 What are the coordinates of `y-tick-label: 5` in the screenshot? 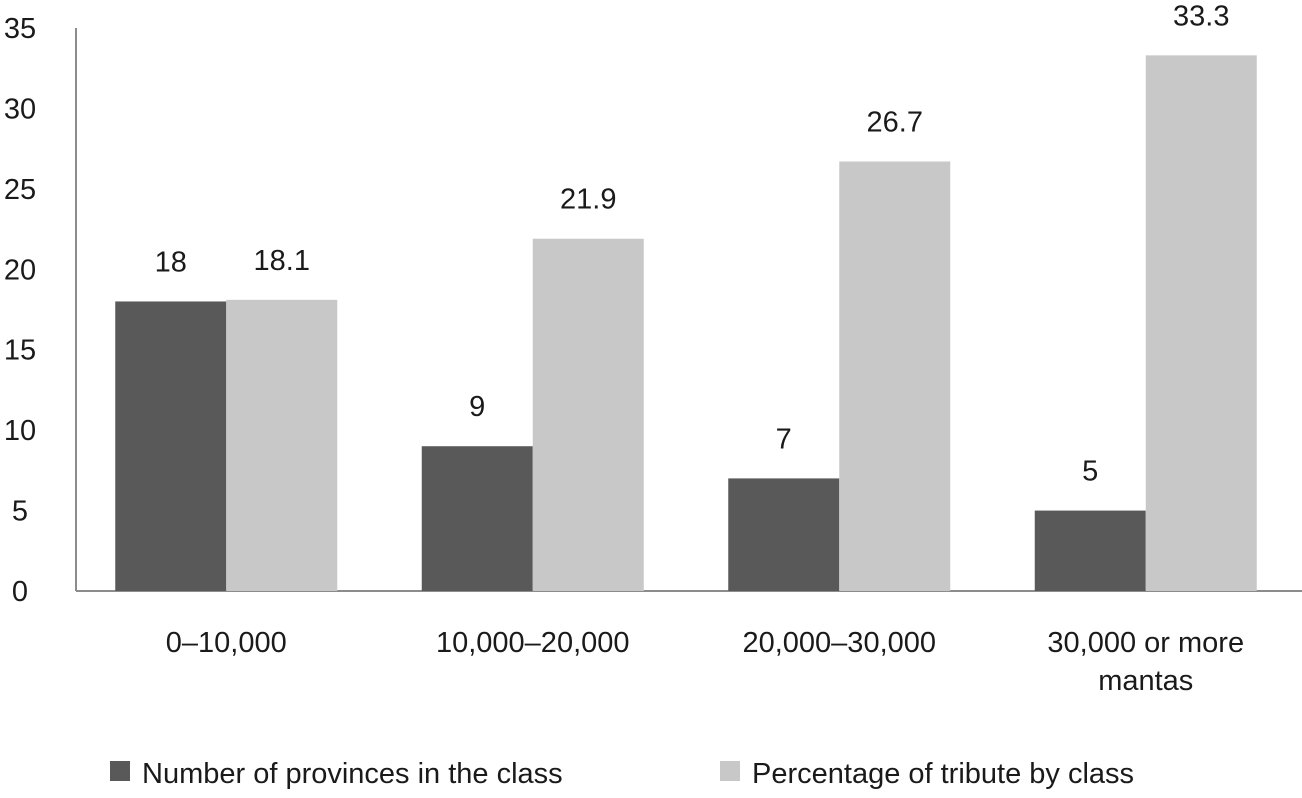 It's located at (20, 512).